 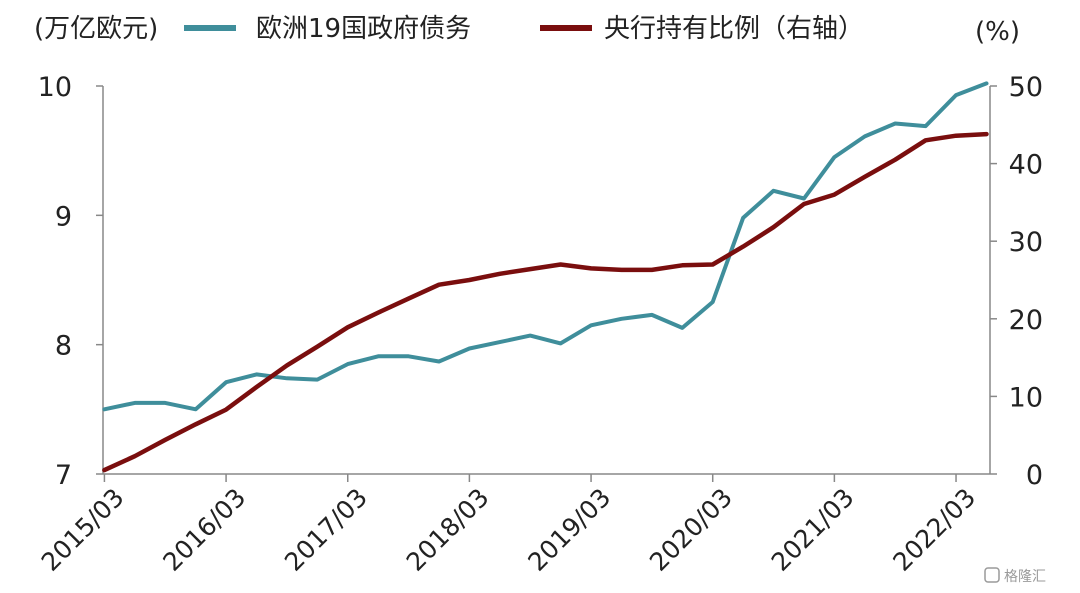 I want to click on right-tick-label: 20, so click(x=1026, y=320).